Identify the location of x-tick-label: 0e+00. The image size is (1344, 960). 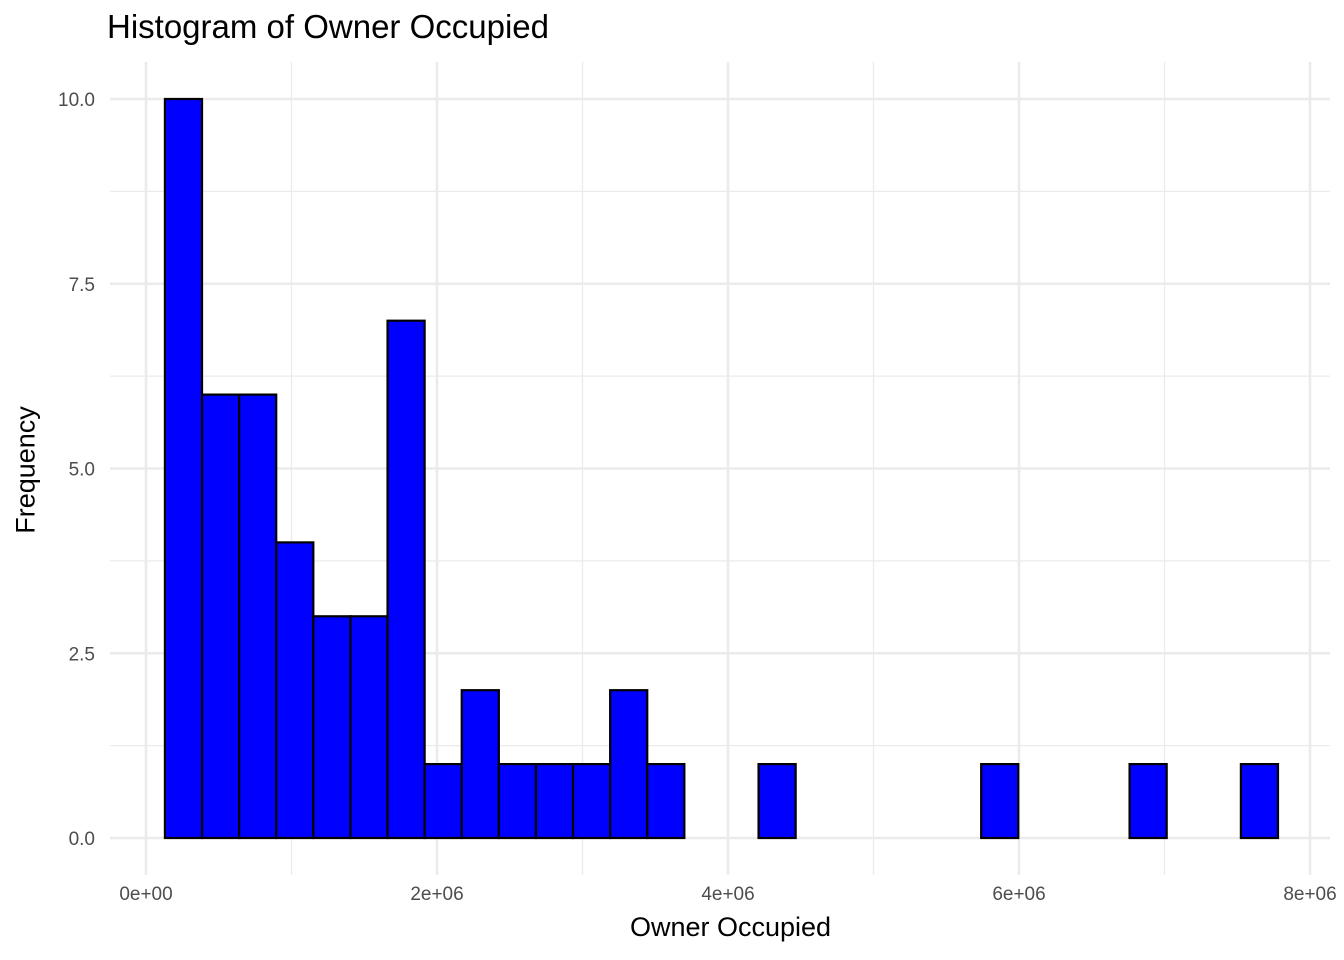
(145, 894).